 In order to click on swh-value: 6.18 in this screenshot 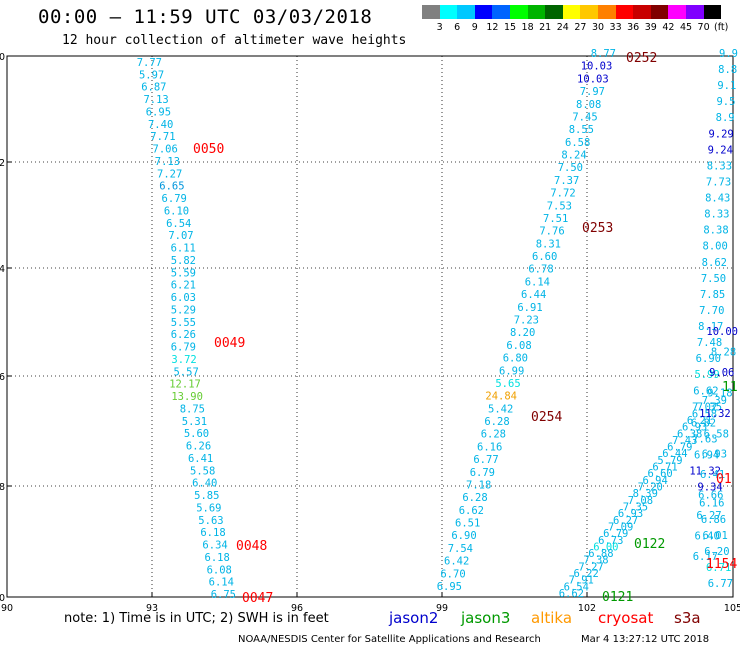, I will do `click(217, 558)`.